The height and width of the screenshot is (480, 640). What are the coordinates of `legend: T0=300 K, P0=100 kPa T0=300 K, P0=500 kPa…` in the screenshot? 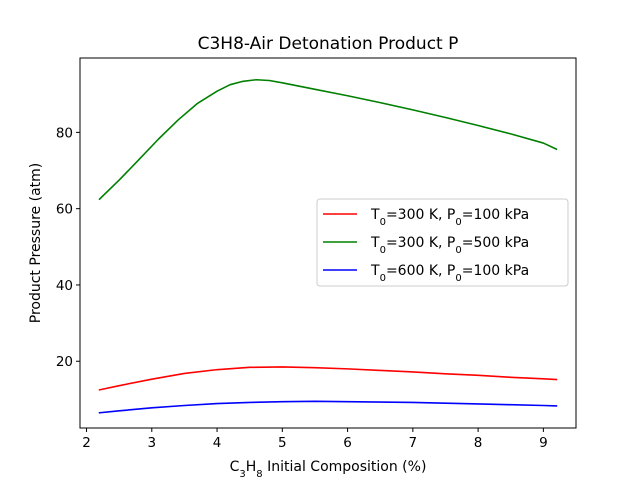 It's located at (442, 242).